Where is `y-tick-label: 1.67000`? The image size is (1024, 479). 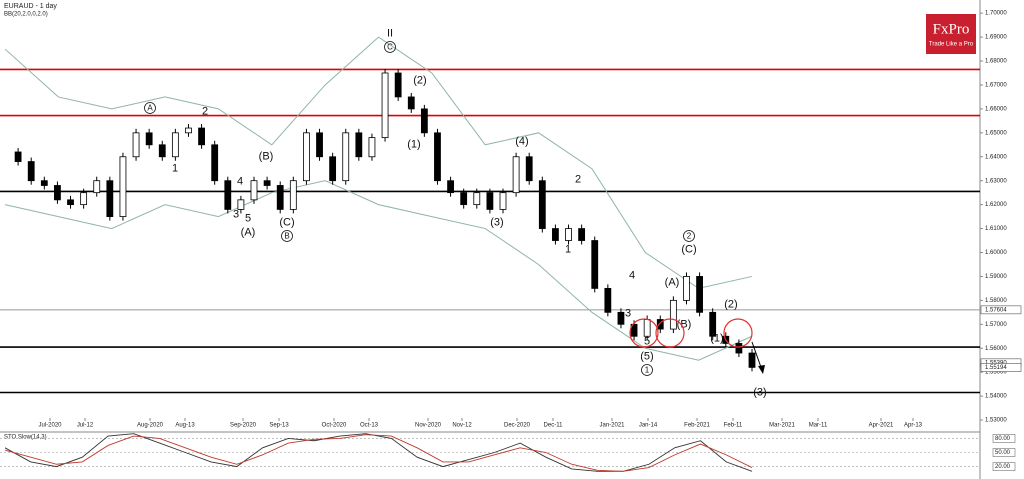 y-tick-label: 1.67000 is located at coordinates (996, 86).